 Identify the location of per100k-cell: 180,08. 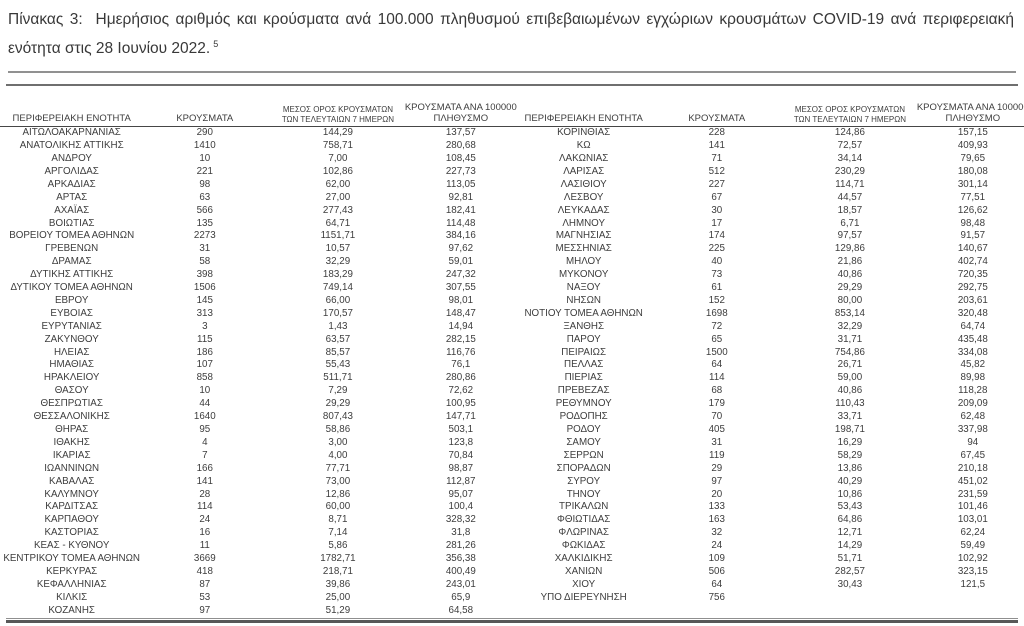
(972, 171).